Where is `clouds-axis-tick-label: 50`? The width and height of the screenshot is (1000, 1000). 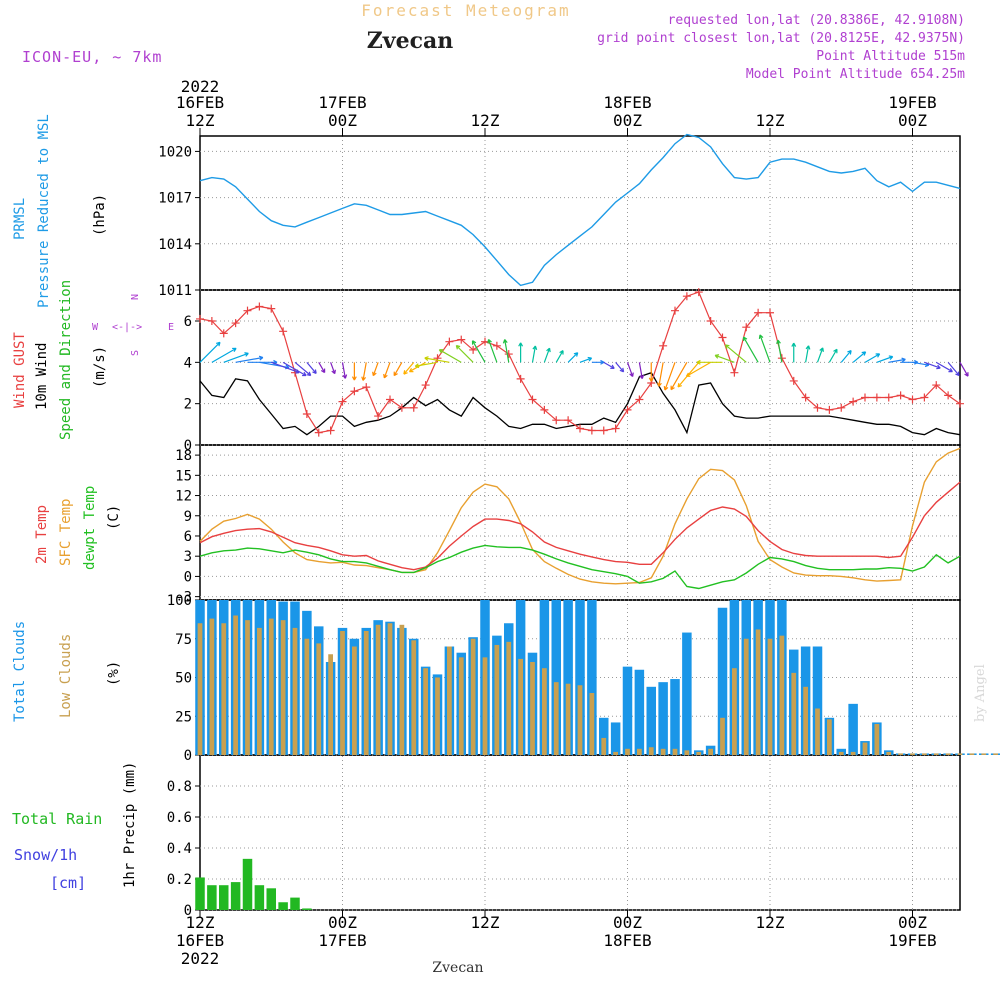
clouds-axis-tick-label: 50 is located at coordinates (183, 679).